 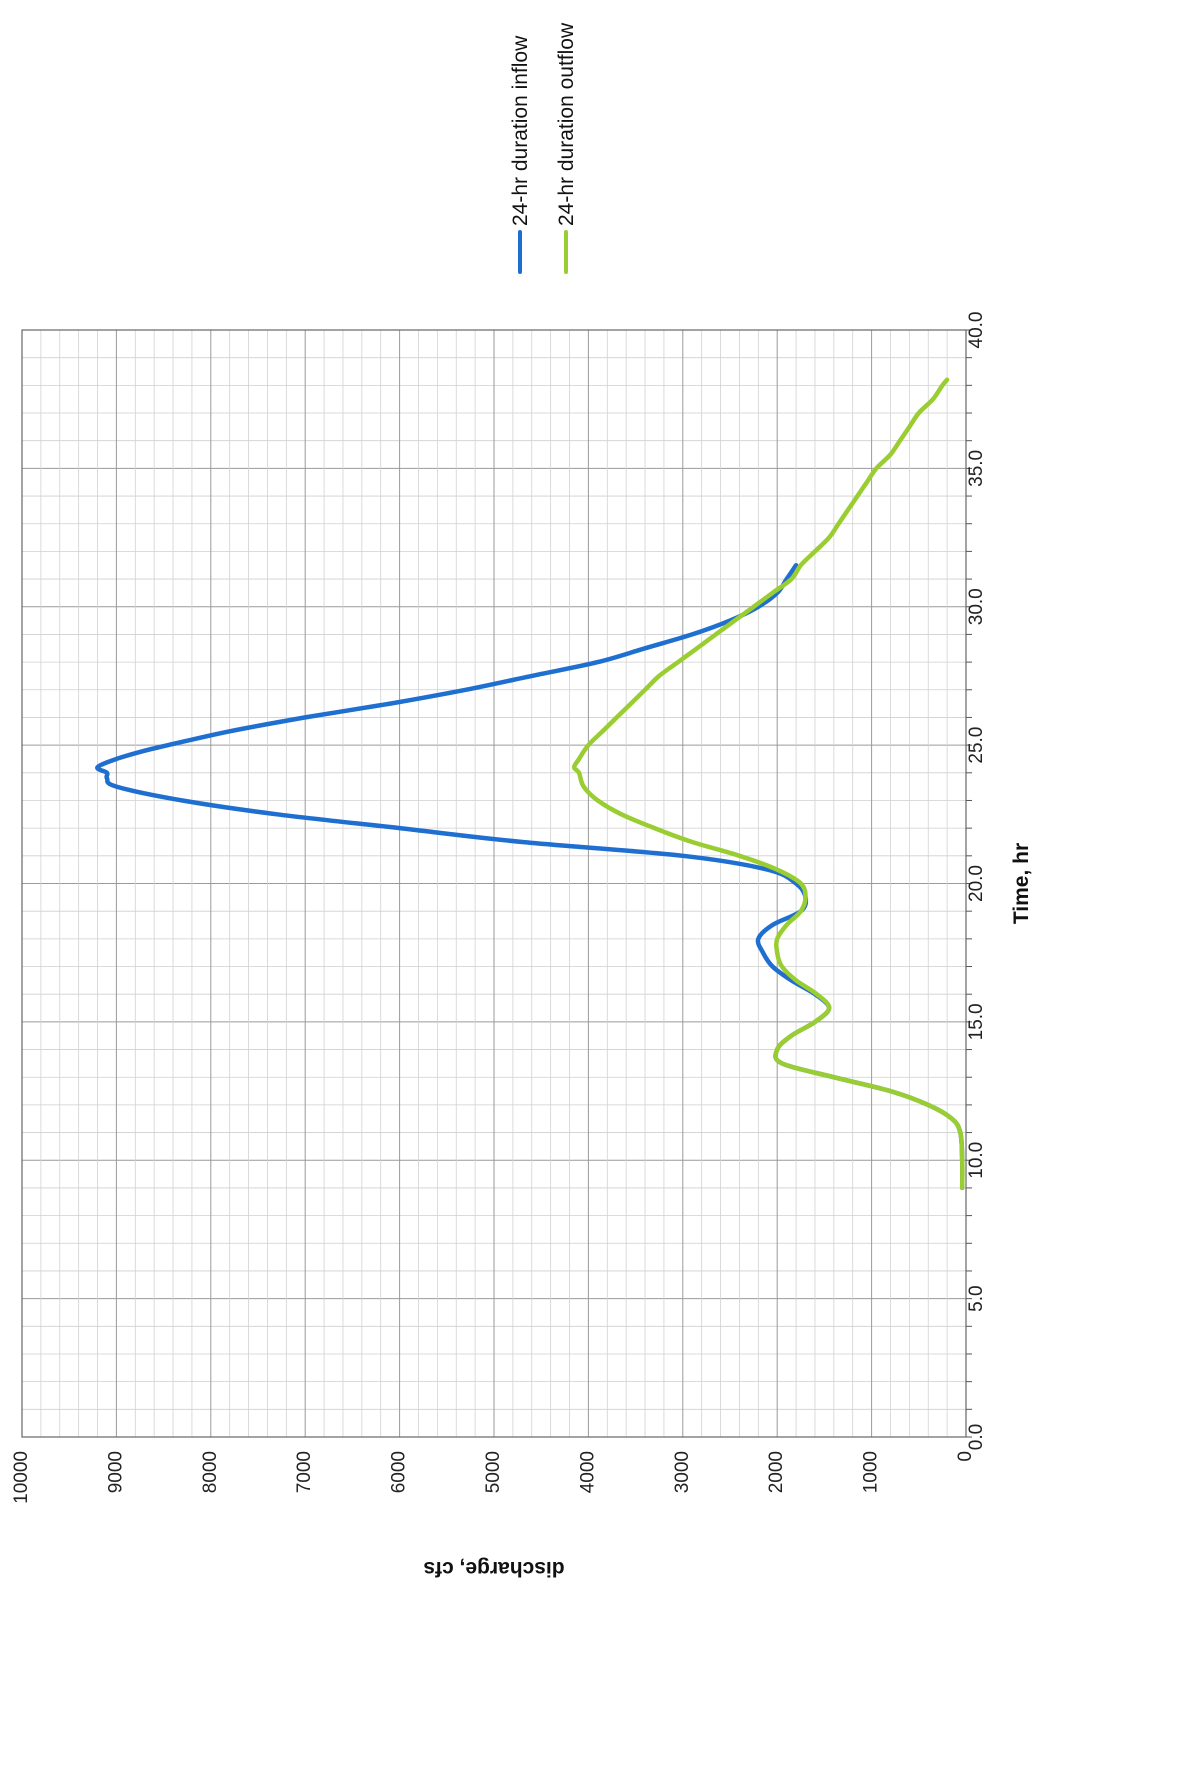 What do you see at coordinates (493, 1472) in the screenshot?
I see `y-tick-label: 5000` at bounding box center [493, 1472].